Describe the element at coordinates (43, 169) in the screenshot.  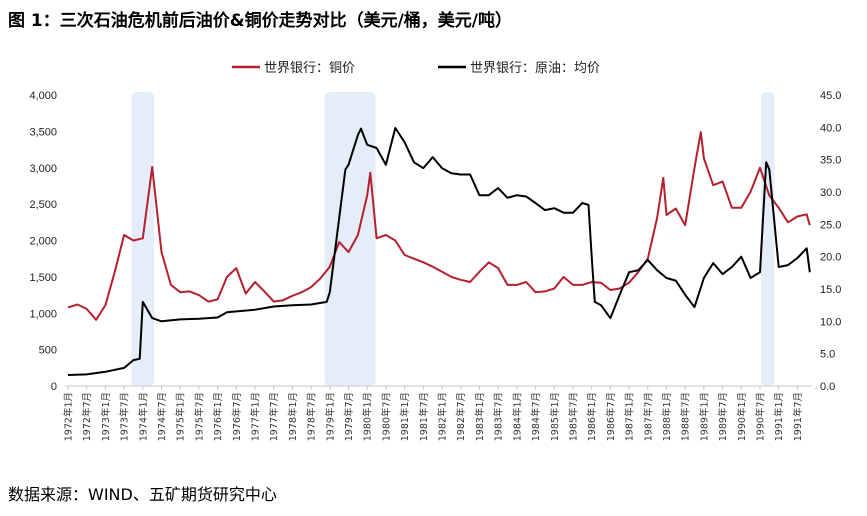
I see `left-y-tick-label: 3,000` at that location.